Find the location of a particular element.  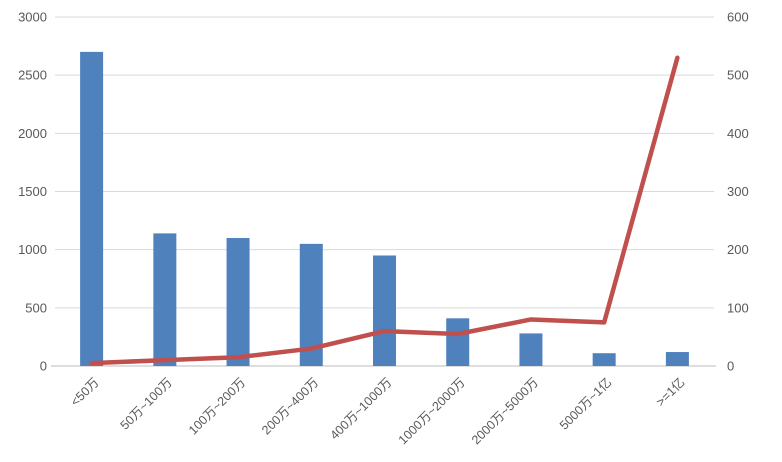

x-axis-category-label: 200万~400万 is located at coordinates (290, 406).